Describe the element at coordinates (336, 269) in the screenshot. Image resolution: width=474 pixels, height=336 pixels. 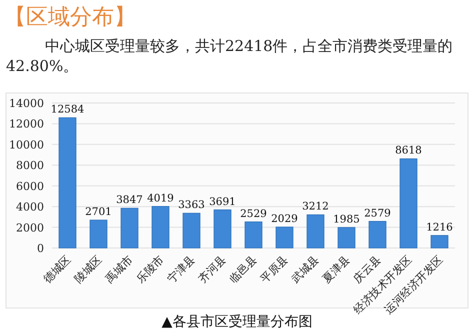
I see `x-tick-label: 夏津县` at that location.